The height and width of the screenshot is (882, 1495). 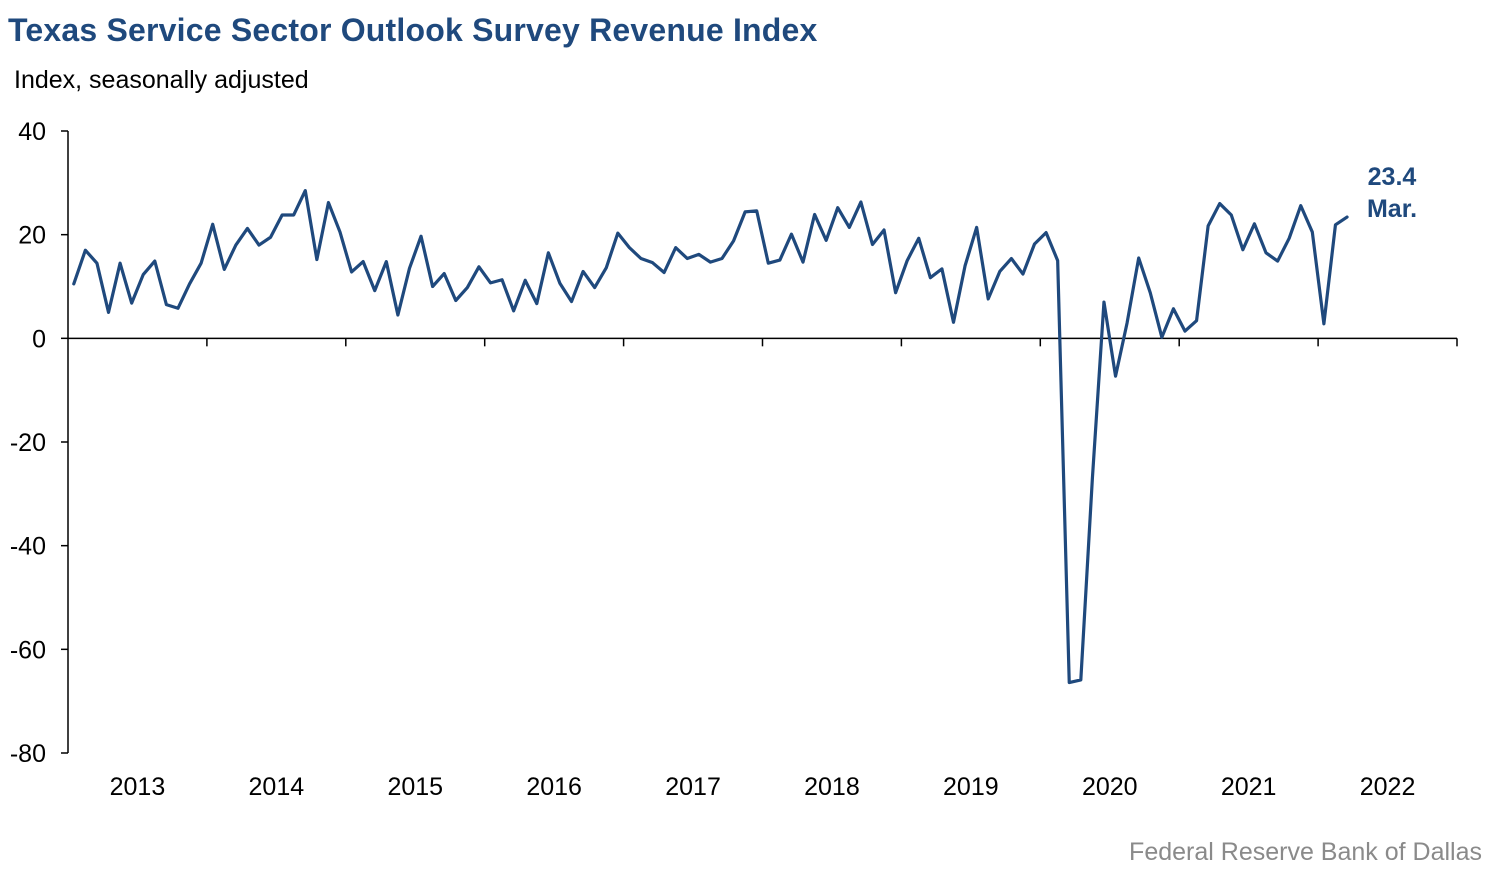 I want to click on y-tick-label: -20, so click(x=28, y=443).